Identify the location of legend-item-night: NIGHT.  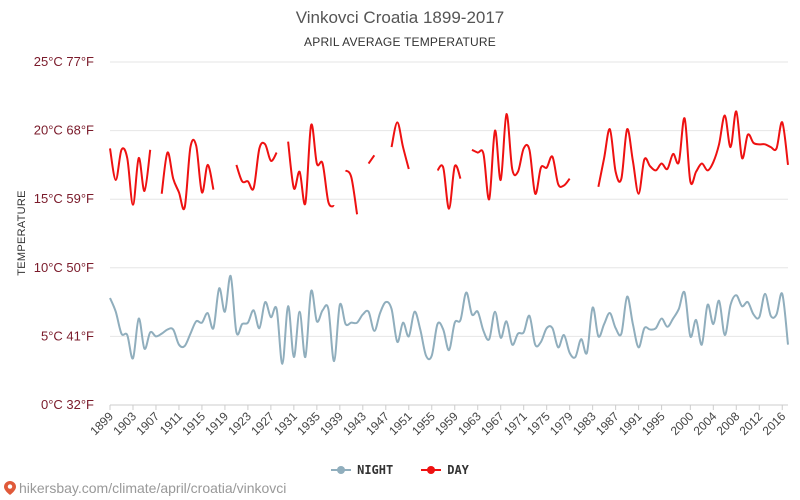
(362, 470).